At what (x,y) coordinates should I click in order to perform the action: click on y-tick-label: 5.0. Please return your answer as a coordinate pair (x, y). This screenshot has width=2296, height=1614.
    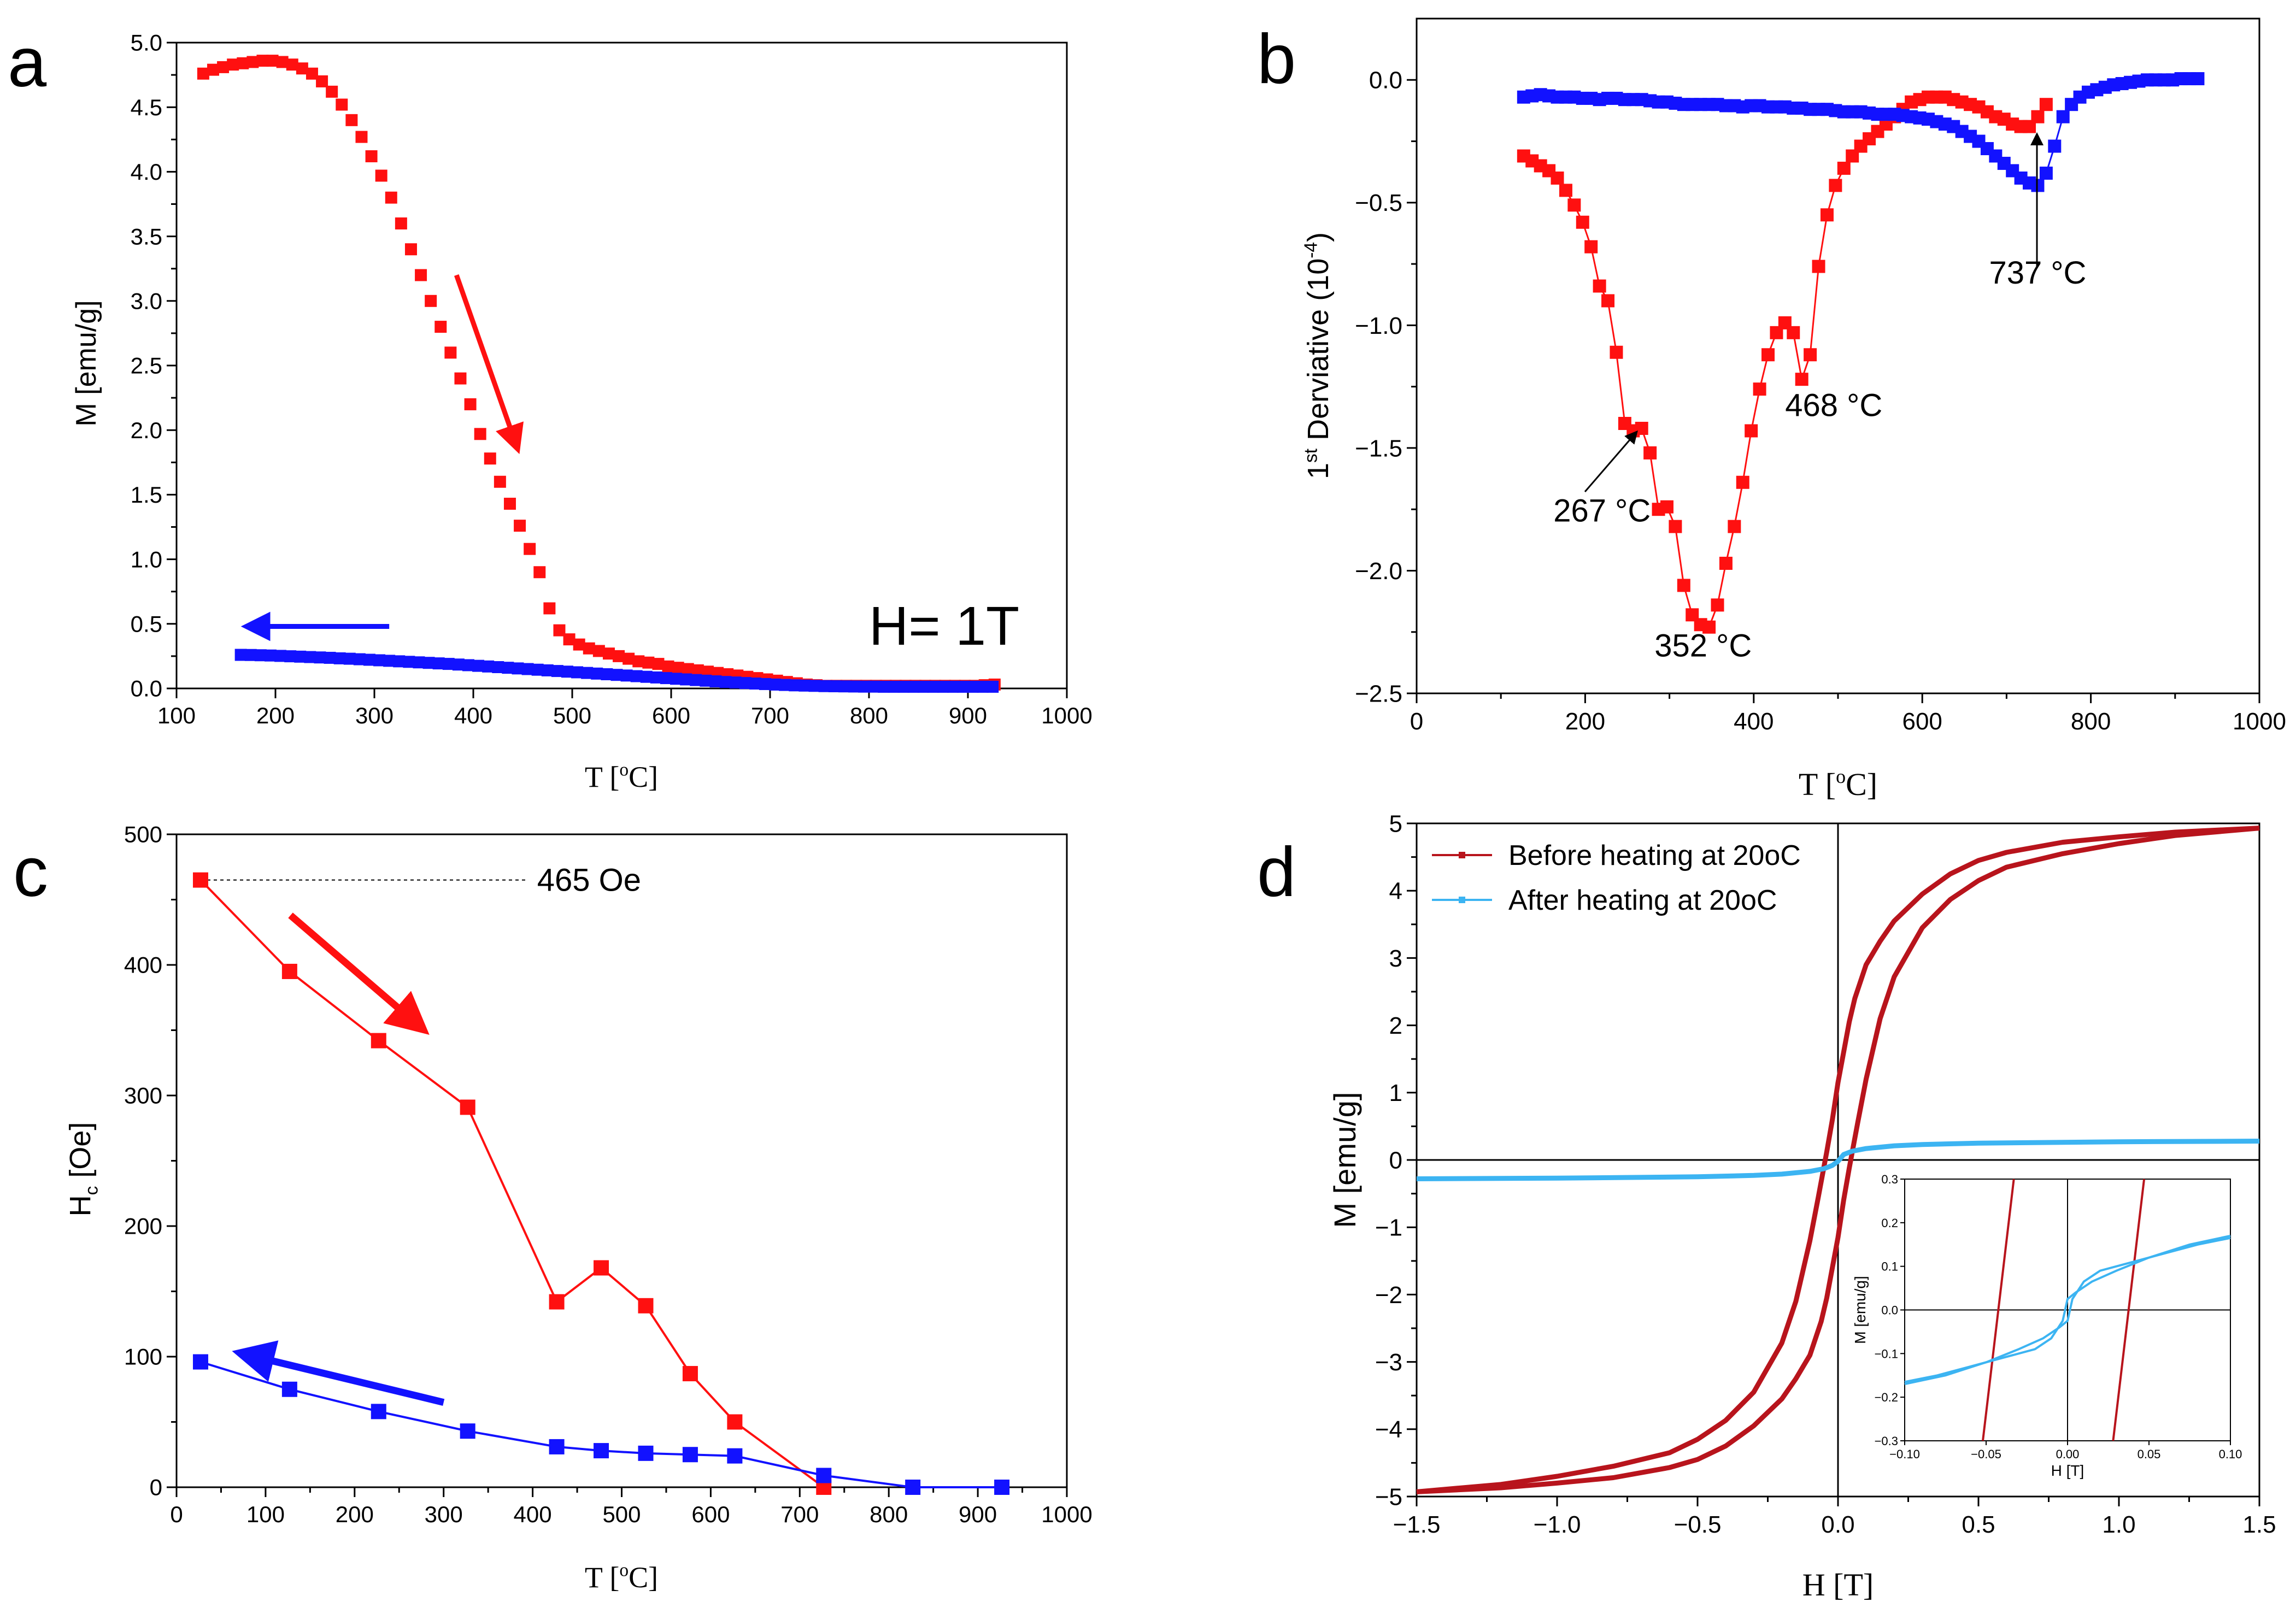
    Looking at the image, I should click on (147, 43).